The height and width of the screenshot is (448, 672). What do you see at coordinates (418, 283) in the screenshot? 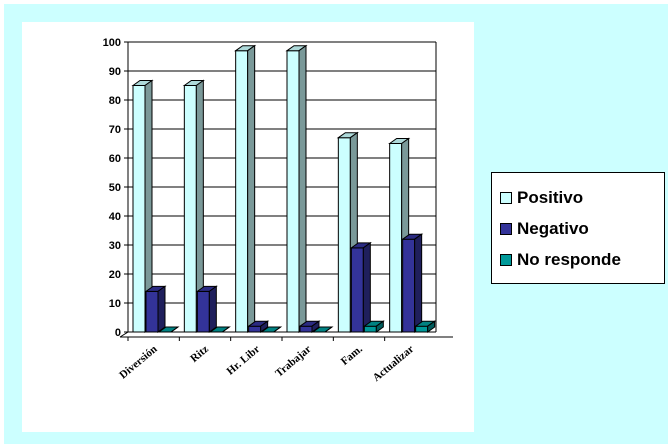
I see `bar-negativo-5-side` at bounding box center [418, 283].